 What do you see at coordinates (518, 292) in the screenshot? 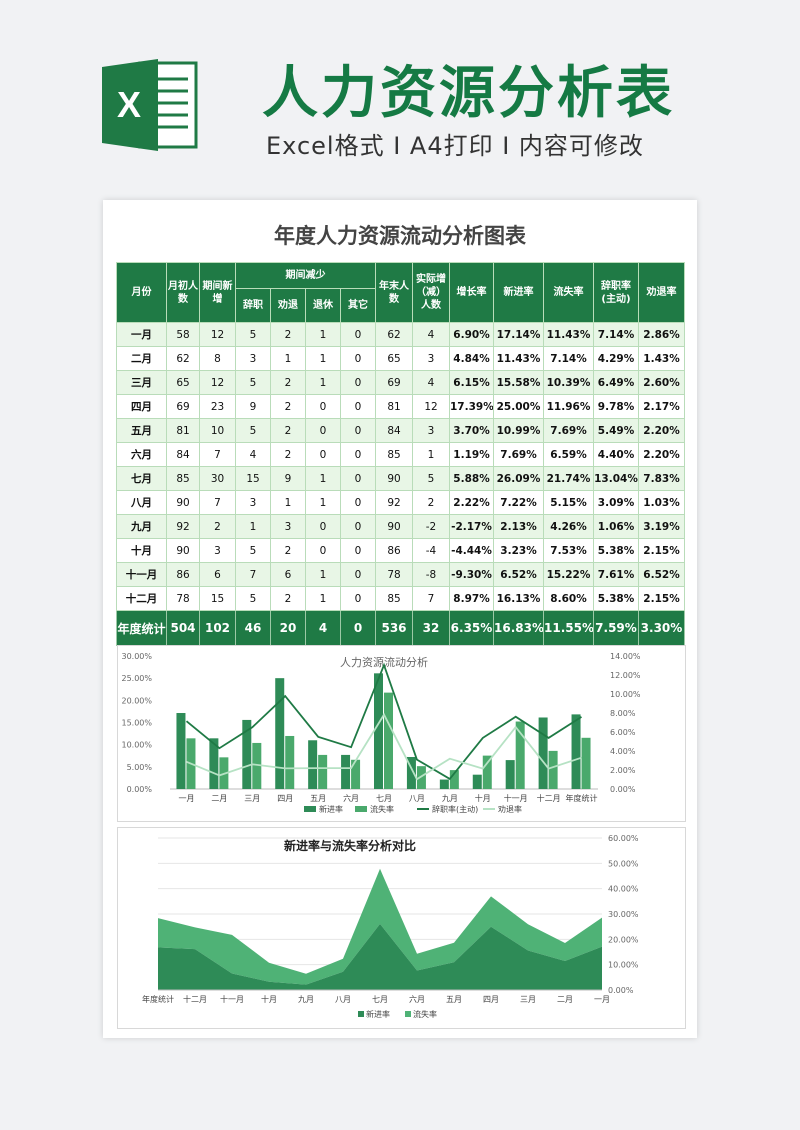
I see `col-new-rate: 新进率` at bounding box center [518, 292].